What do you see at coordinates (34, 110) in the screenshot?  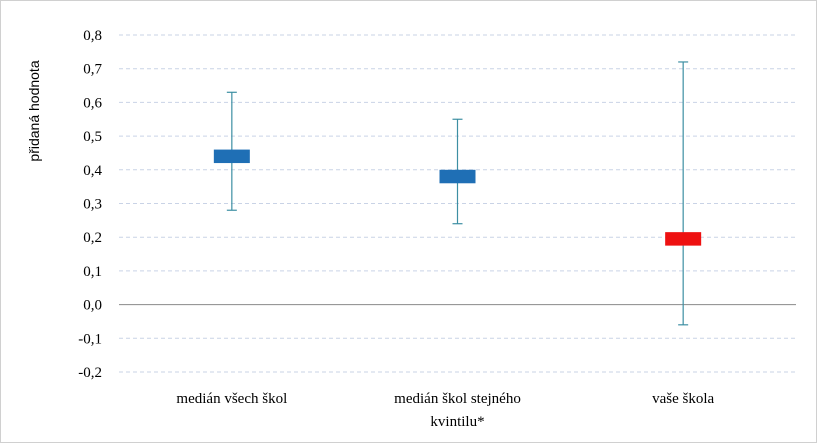 I see `y-axis-title: přidaná hodnota` at bounding box center [34, 110].